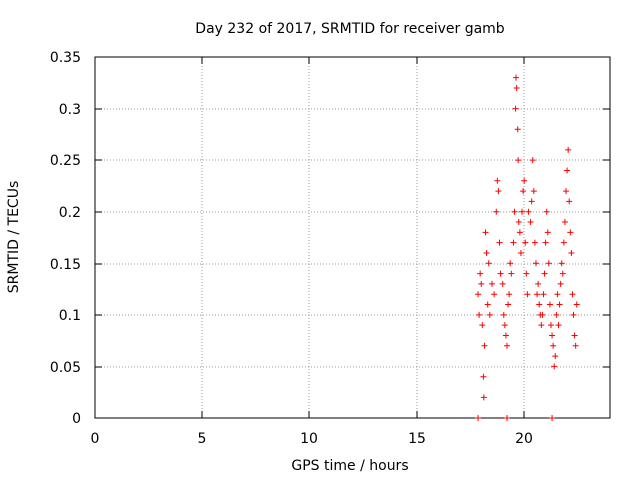 The width and height of the screenshot is (640, 480). Describe the element at coordinates (309, 439) in the screenshot. I see `x-tick-label-10: 10` at that location.